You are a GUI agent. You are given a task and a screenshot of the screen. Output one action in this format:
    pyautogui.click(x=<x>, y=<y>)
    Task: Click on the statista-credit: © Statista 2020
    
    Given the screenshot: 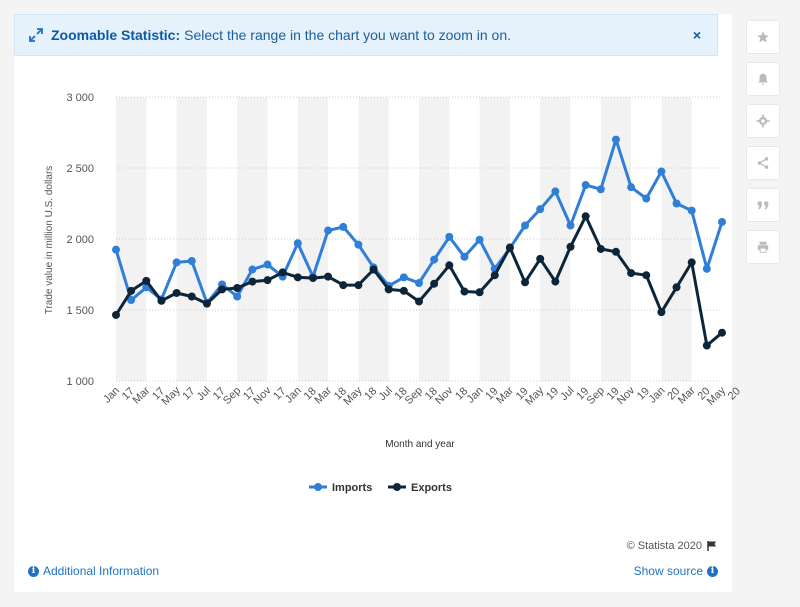 What is the action you would take?
    pyautogui.click(x=672, y=546)
    